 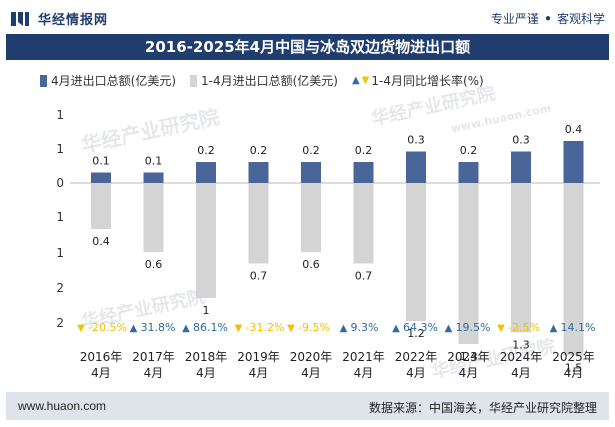 What do you see at coordinates (210, 327) in the screenshot?
I see `growth-rate-label: 86.1%` at bounding box center [210, 327].